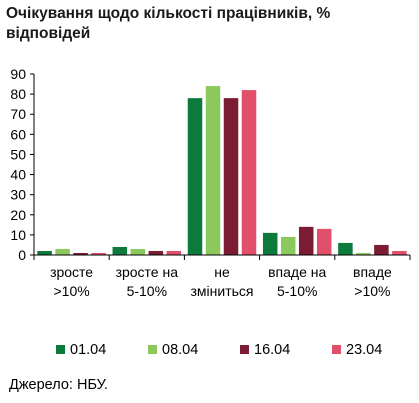 This screenshot has width=419, height=403. I want to click on x-tick-label: зросте >10%, so click(71, 281).